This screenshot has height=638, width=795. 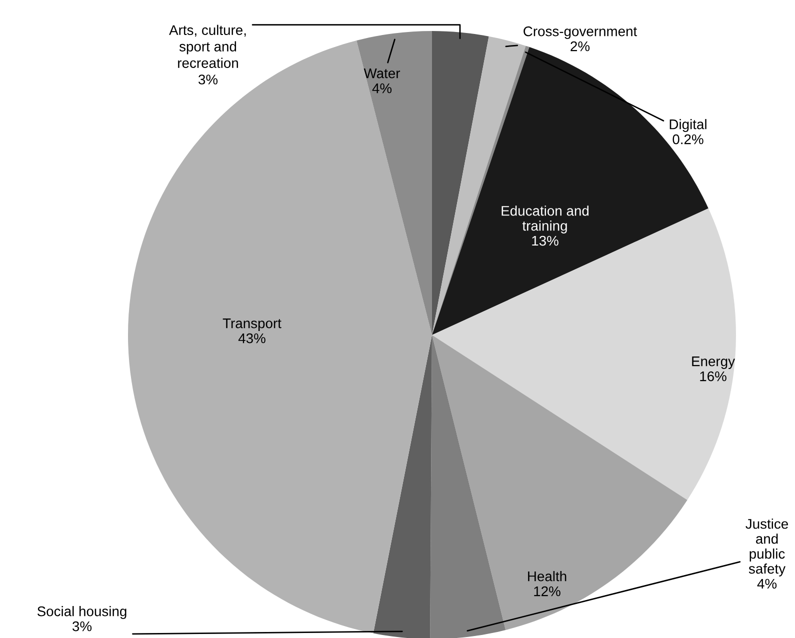 I want to click on slice-label: Energy, so click(x=713, y=362).